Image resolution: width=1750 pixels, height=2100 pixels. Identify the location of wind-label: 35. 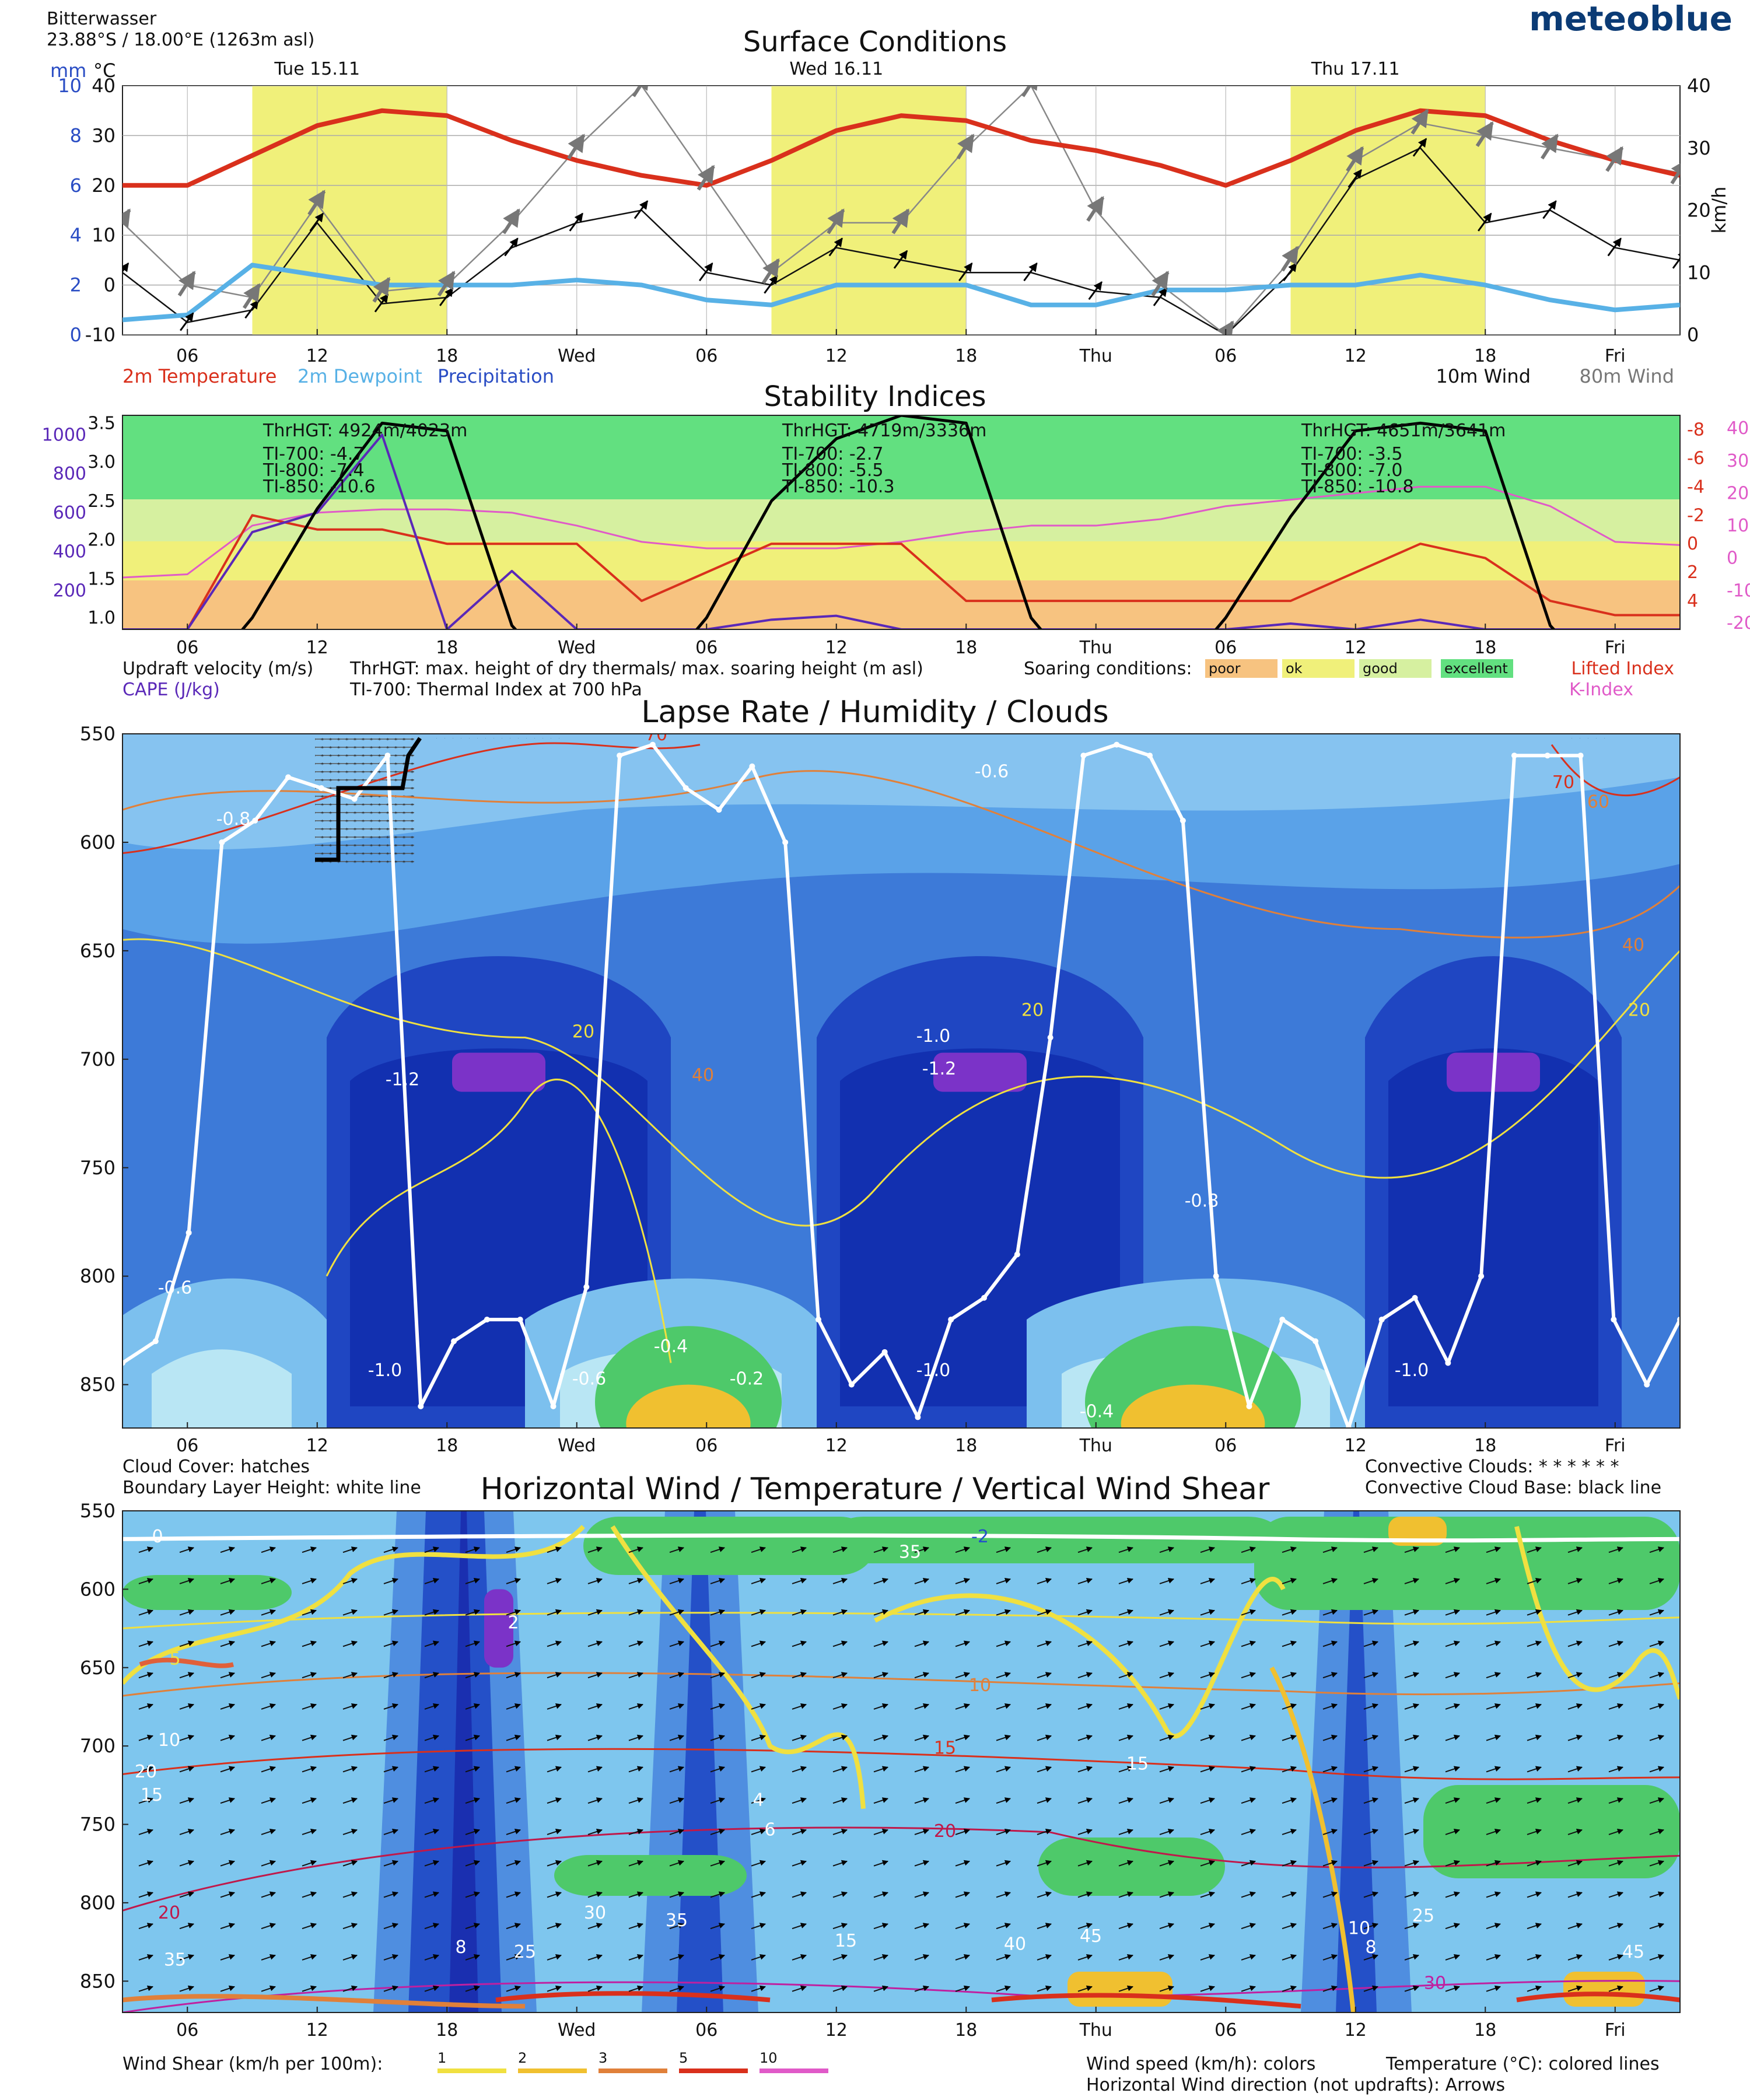
(677, 1920).